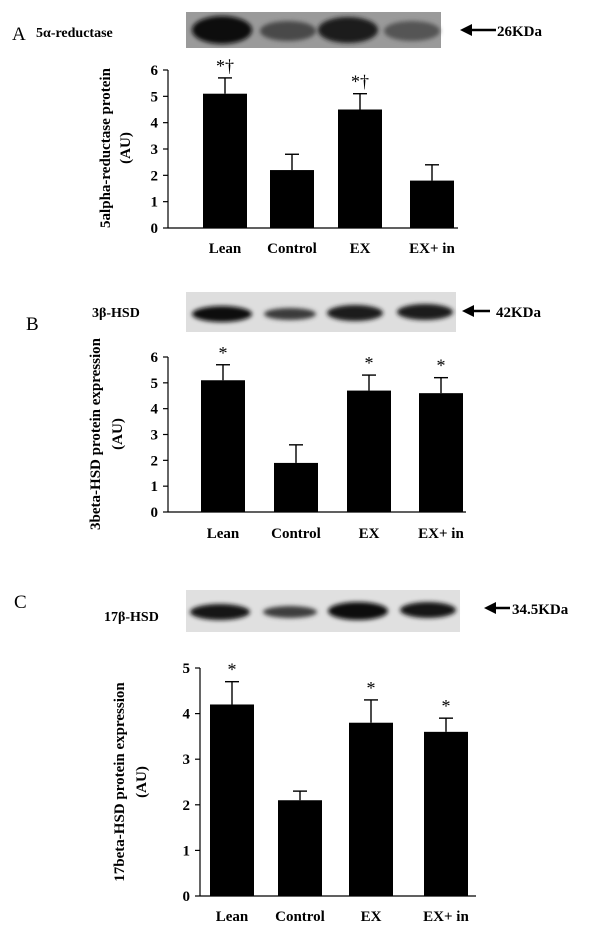  What do you see at coordinates (19, 34) in the screenshot?
I see `panel-letter: A` at bounding box center [19, 34].